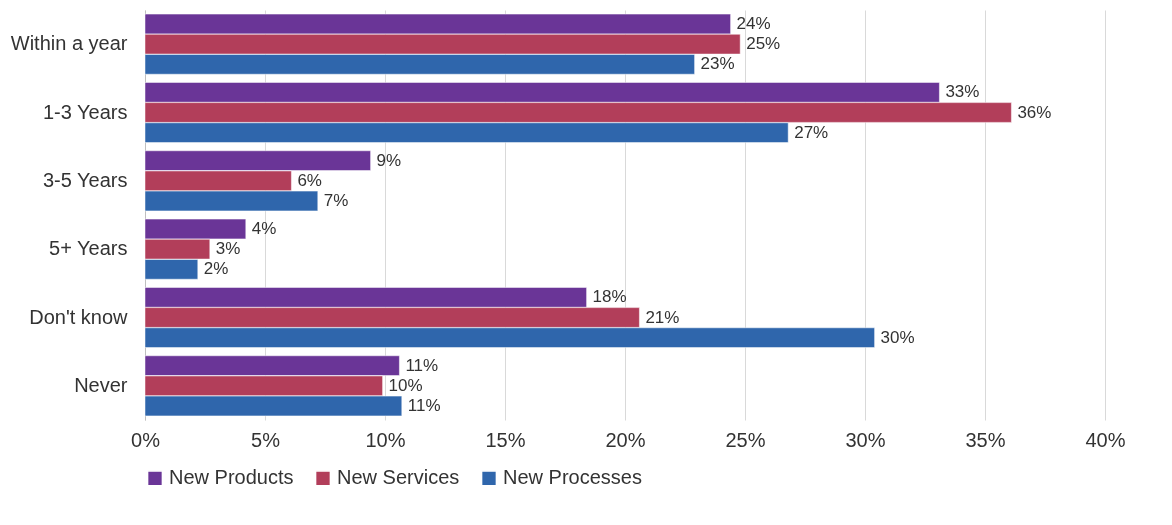 The width and height of the screenshot is (1172, 525). Describe the element at coordinates (962, 92) in the screenshot. I see `data-label: 33%` at that location.